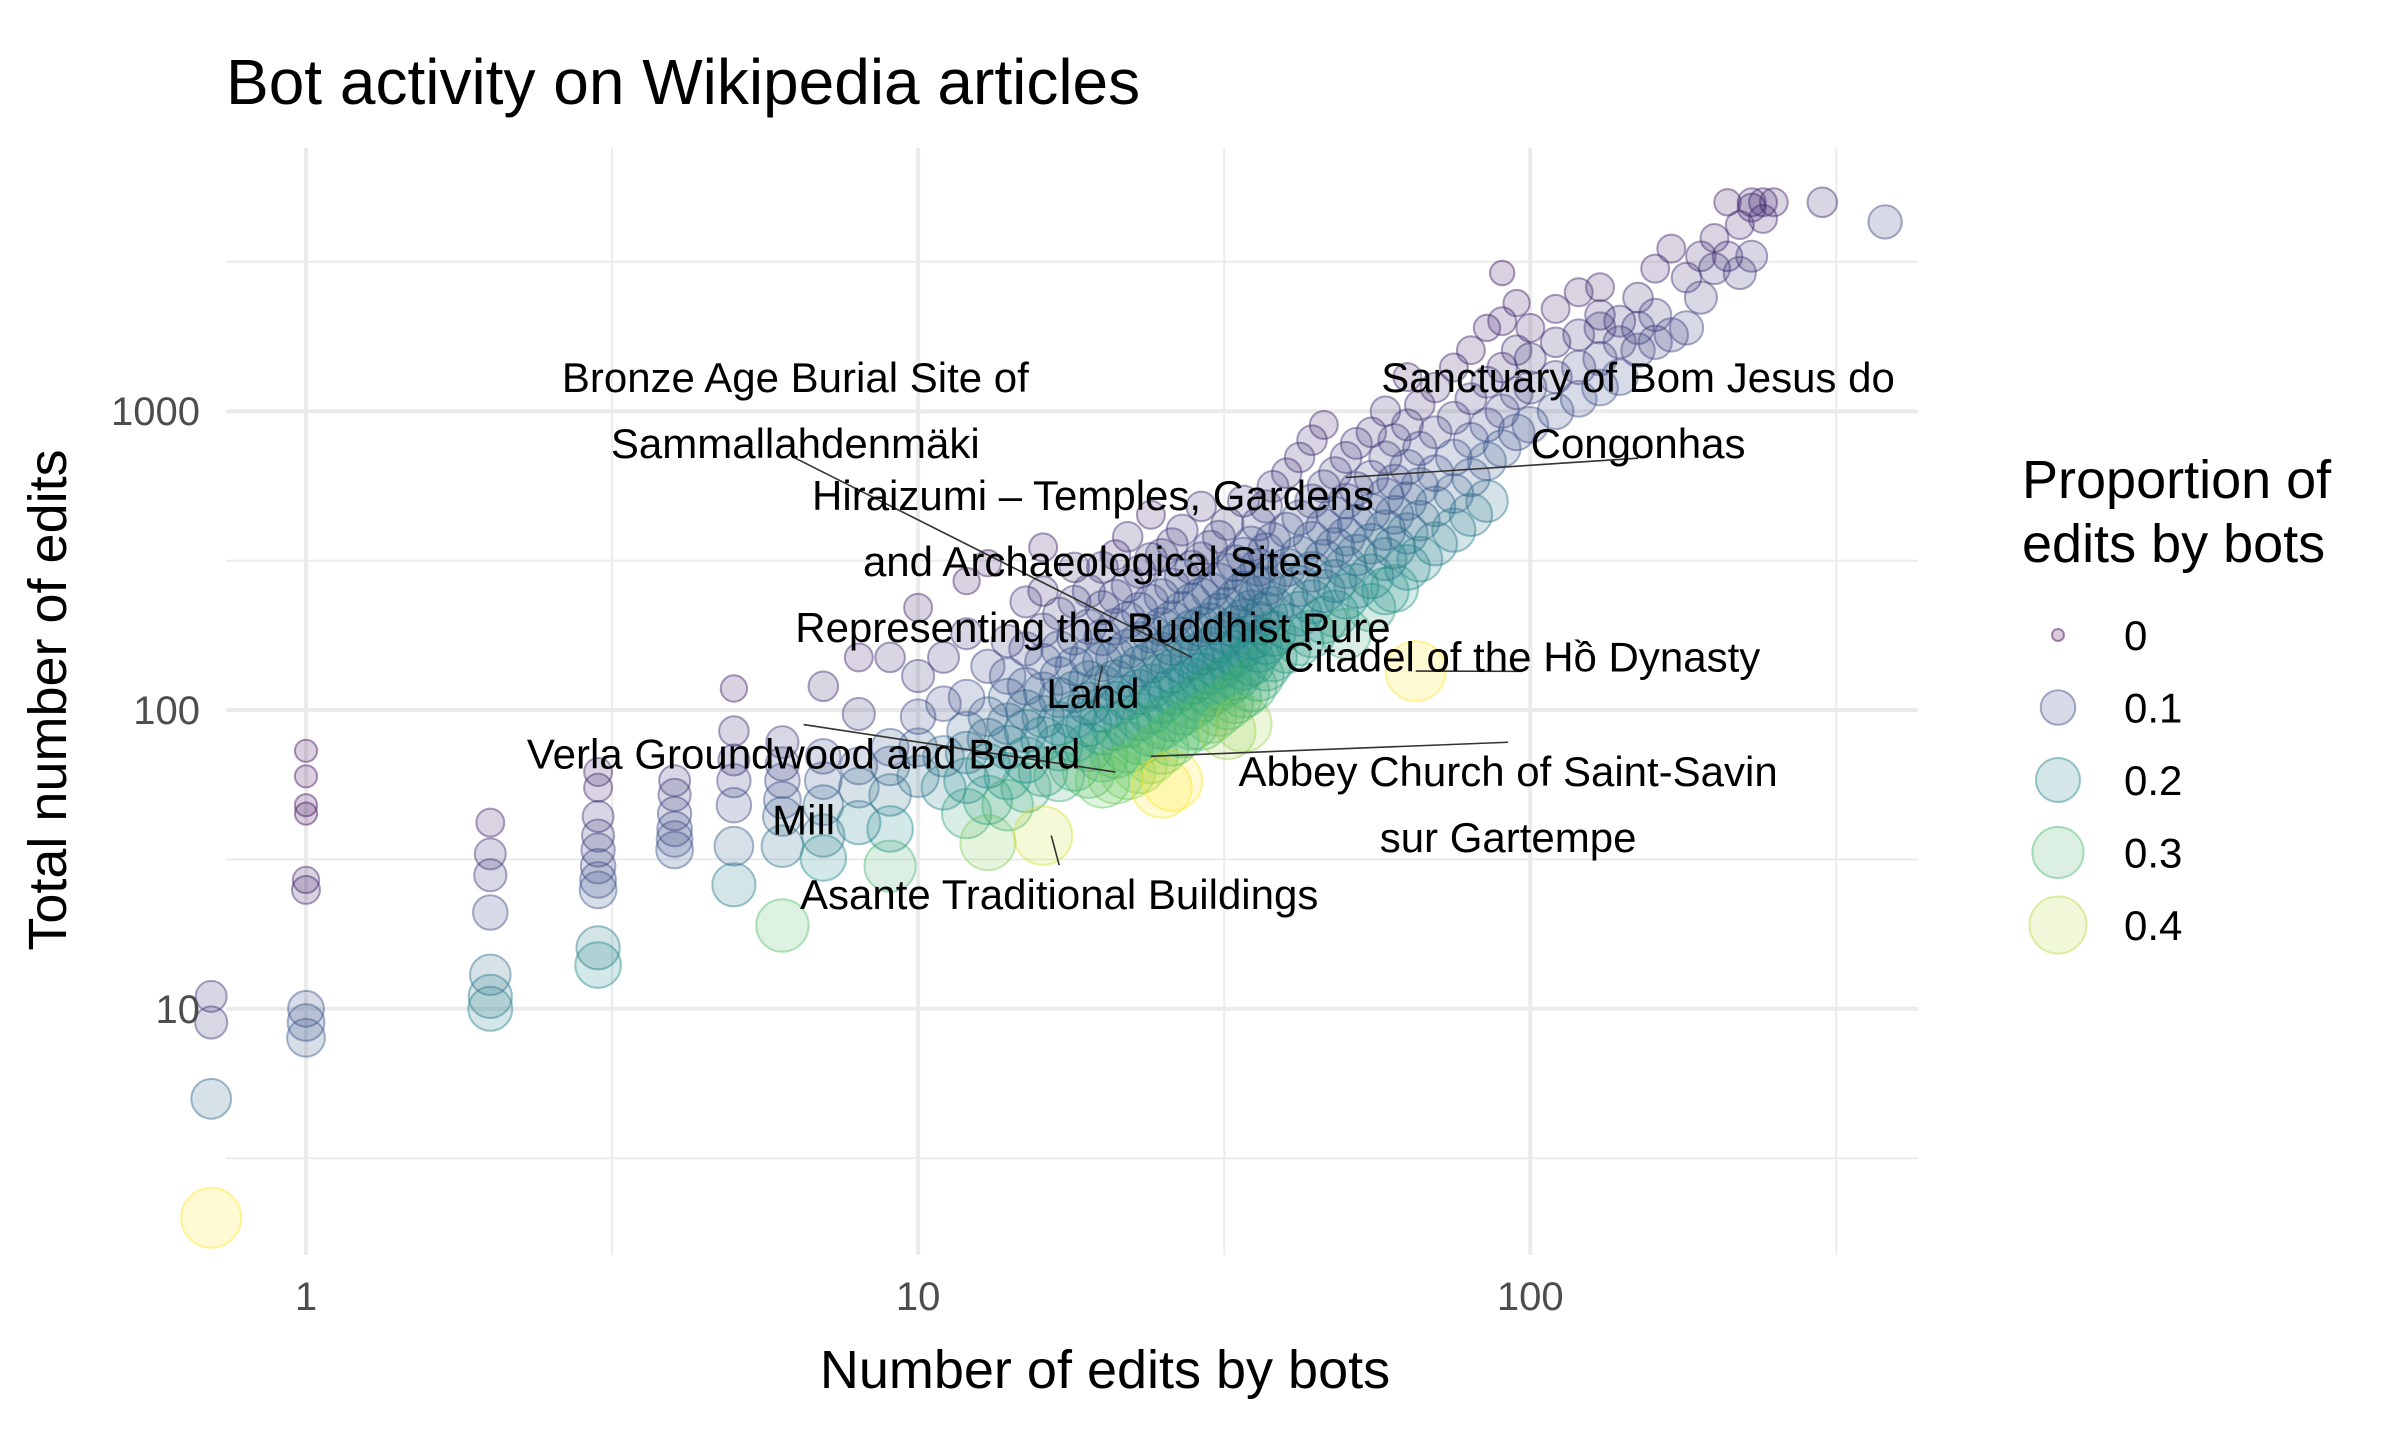 This screenshot has width=2387, height=1445. Describe the element at coordinates (1093, 495) in the screenshot. I see `annotation-label: Hiraizumi – Temples, Gardens` at that location.